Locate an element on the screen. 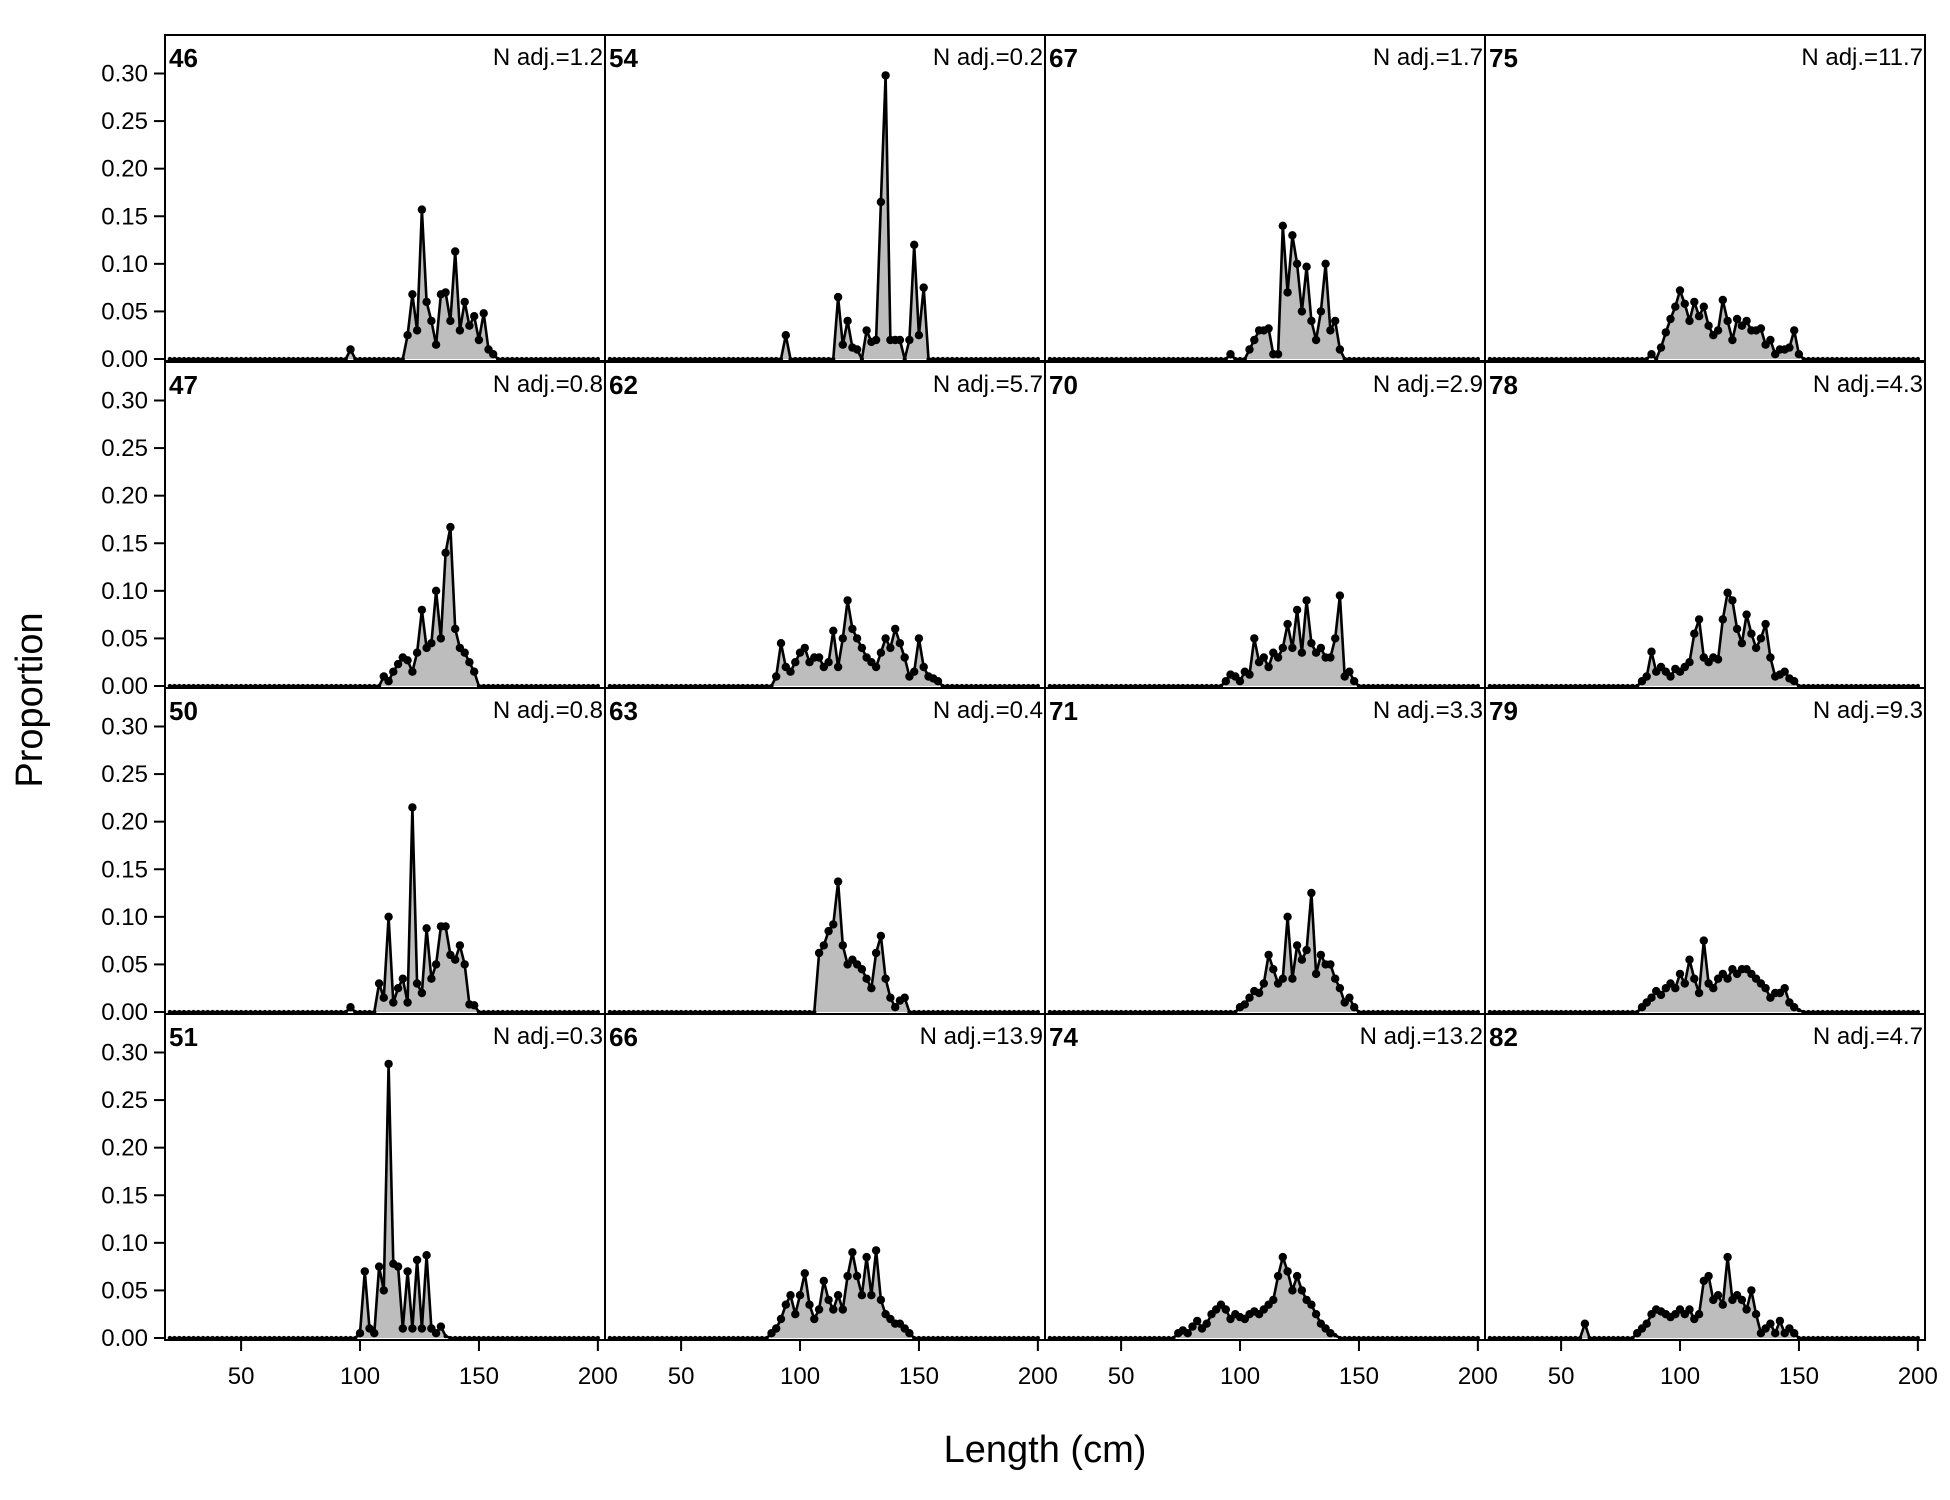 The image size is (1950, 1500). panel-id-label: 54 is located at coordinates (623, 58).